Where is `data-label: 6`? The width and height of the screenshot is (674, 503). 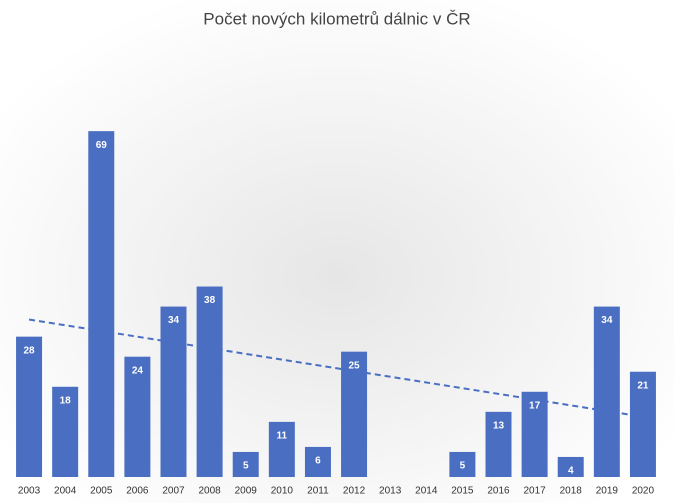 data-label: 6 is located at coordinates (318, 461).